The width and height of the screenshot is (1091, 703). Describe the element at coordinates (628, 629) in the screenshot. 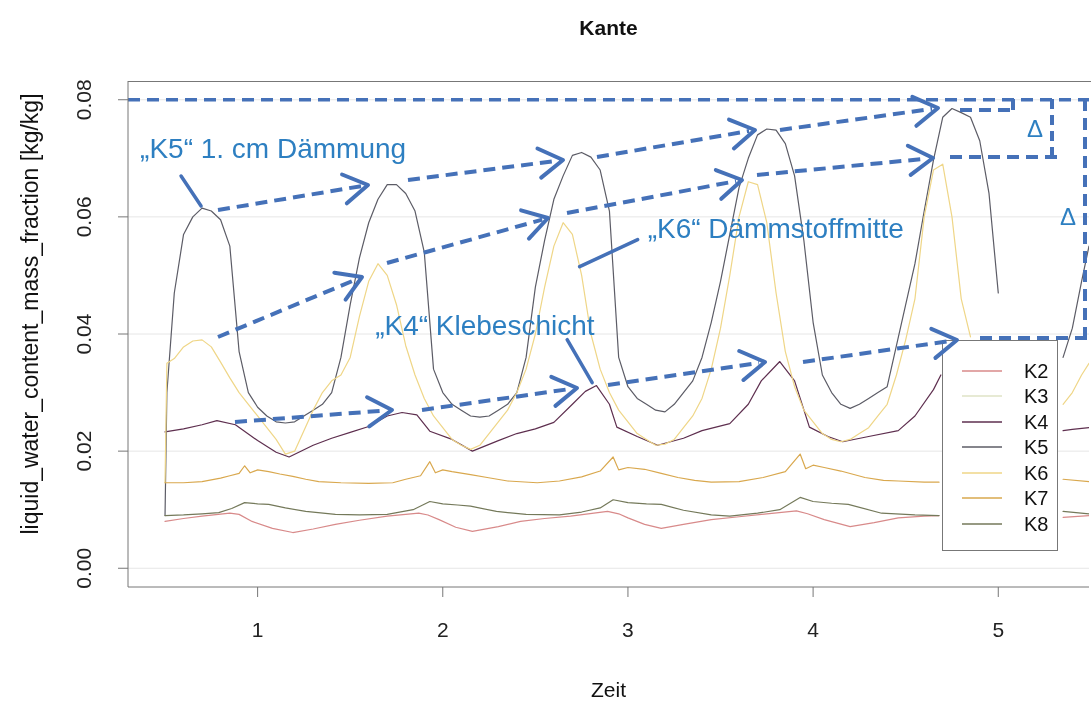

I see `x-tick-label: 3` at that location.